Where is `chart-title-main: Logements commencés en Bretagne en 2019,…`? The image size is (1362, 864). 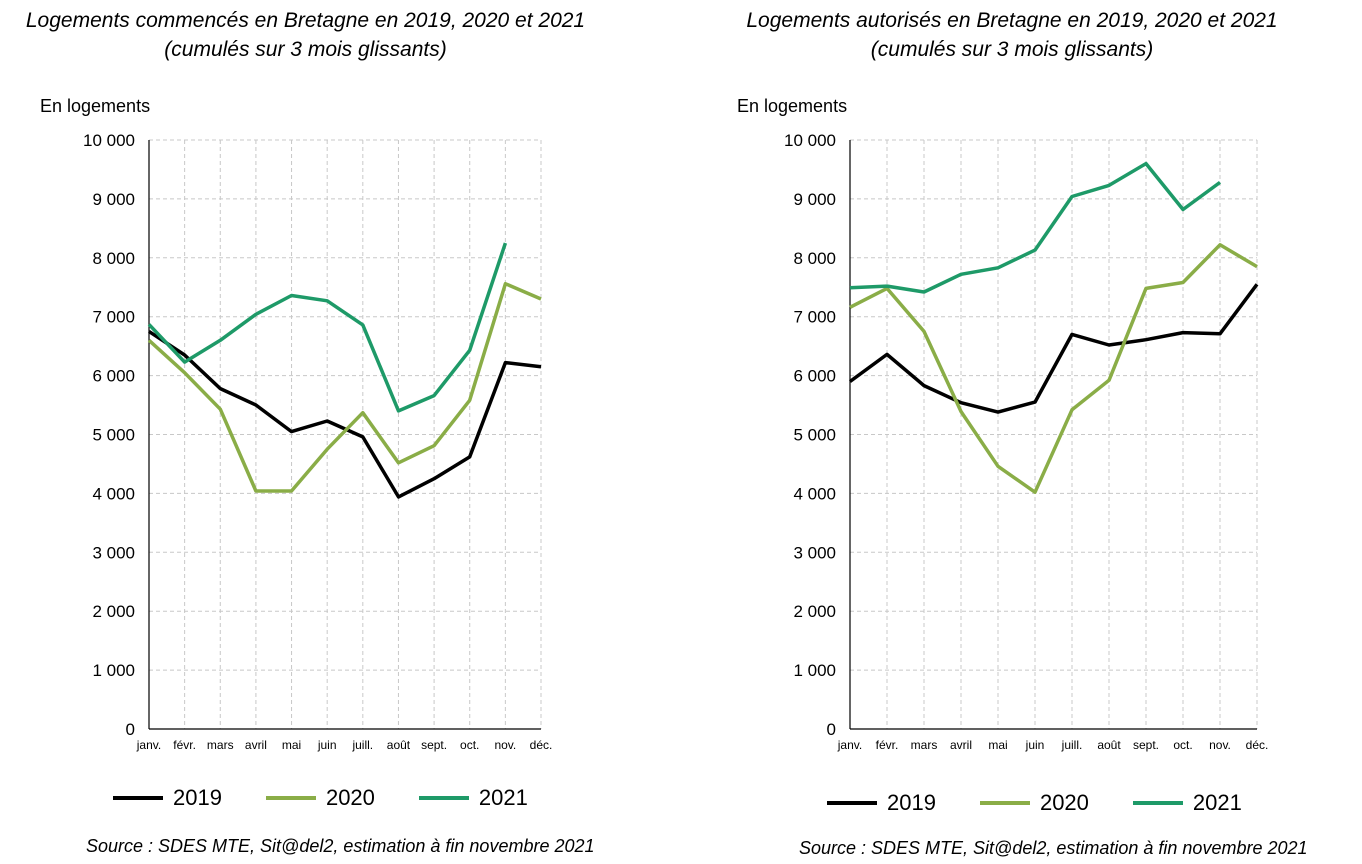 chart-title-main: Logements commencés en Bretagne en 2019,… is located at coordinates (305, 20).